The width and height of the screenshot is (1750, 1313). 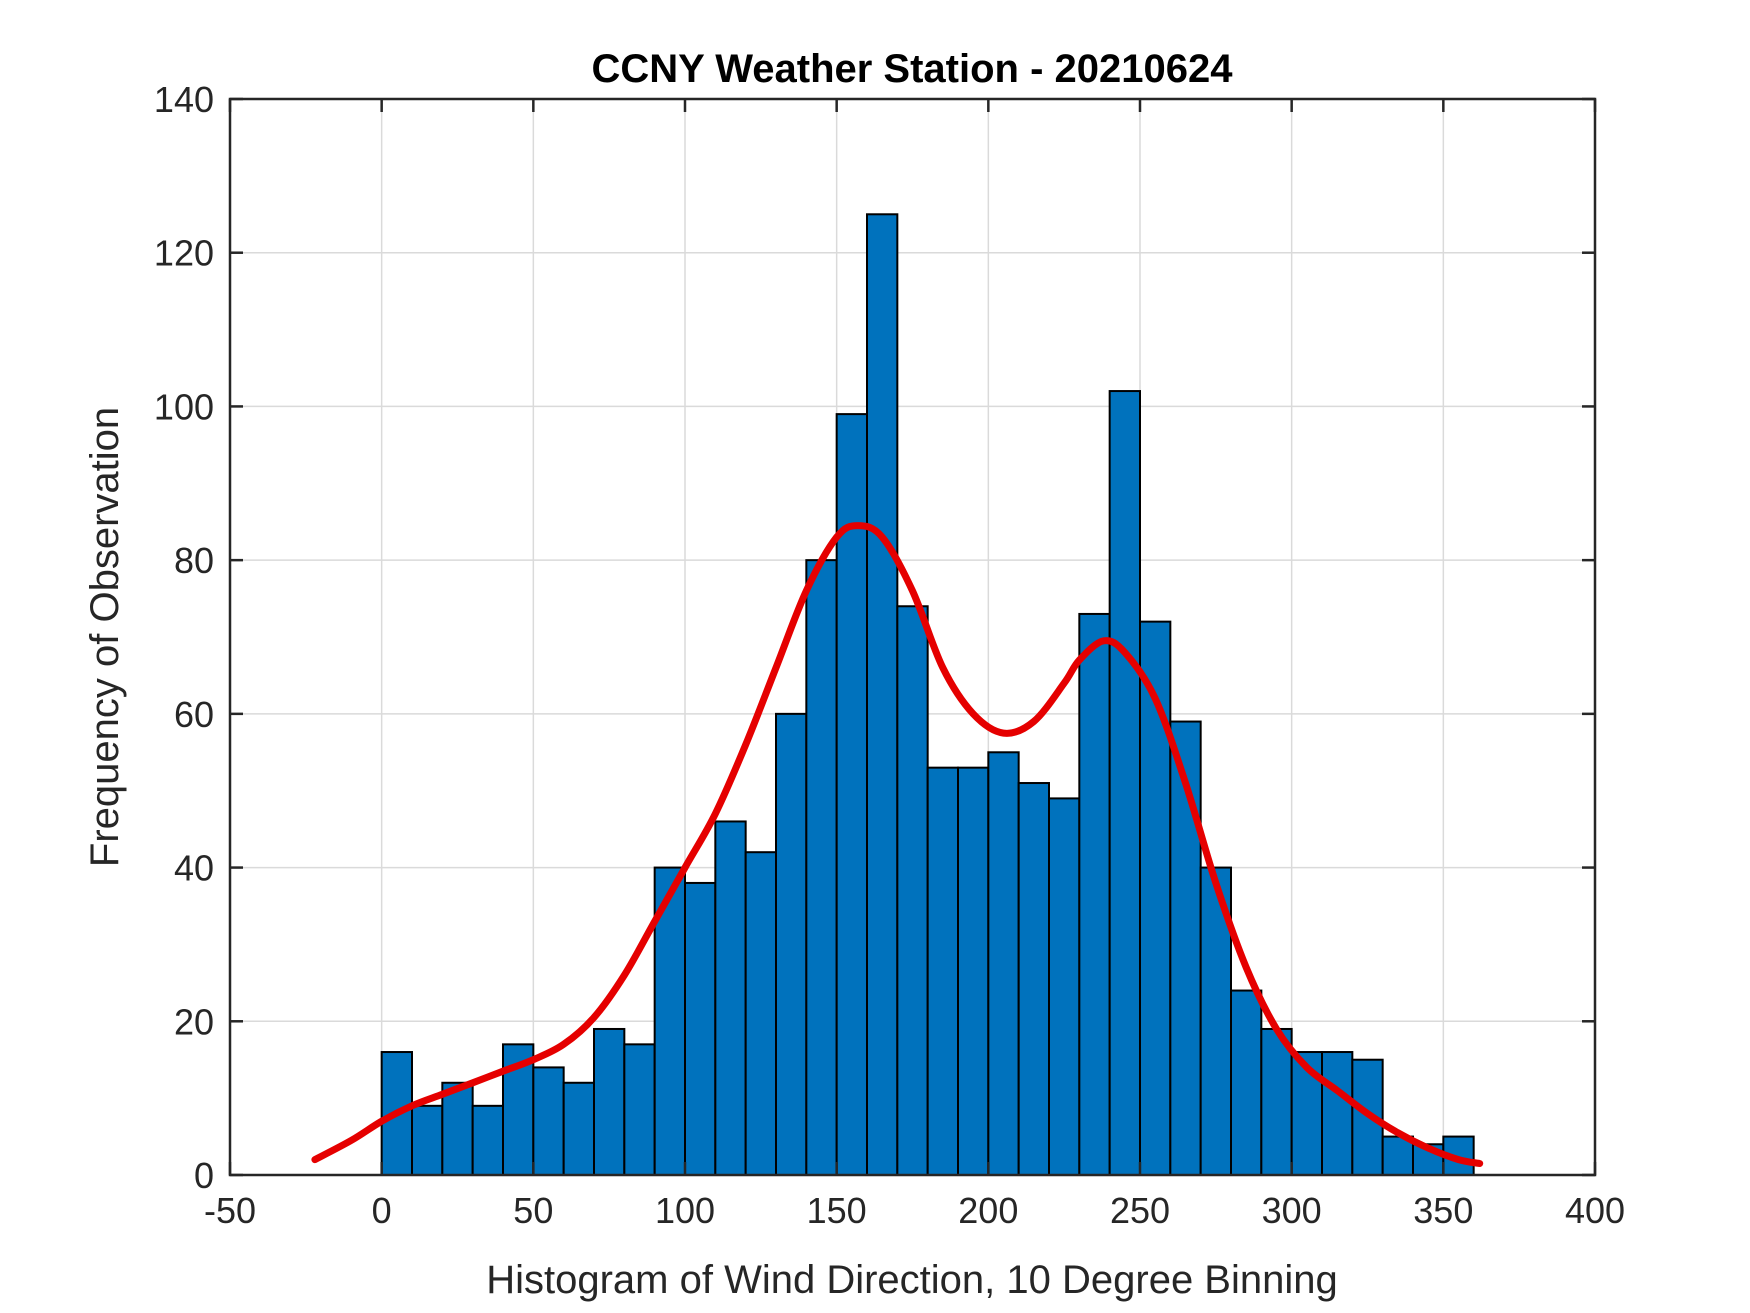 What do you see at coordinates (194, 1021) in the screenshot?
I see `y-tick-label: 20` at bounding box center [194, 1021].